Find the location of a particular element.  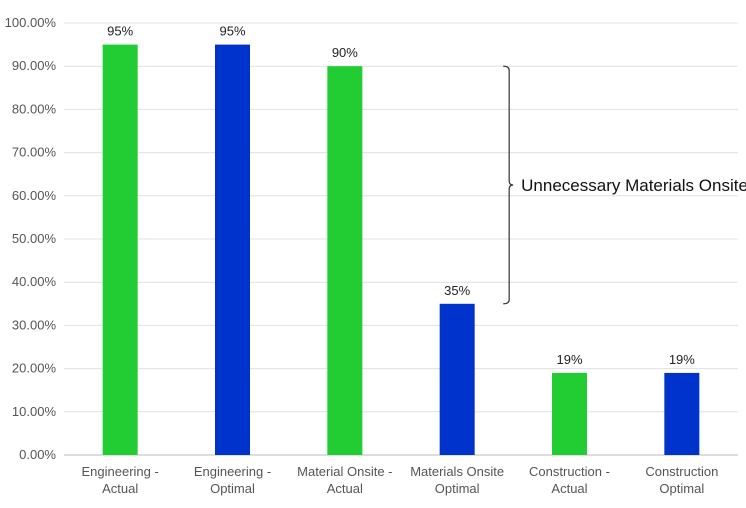

y-tick-label: 40.00% is located at coordinates (34, 281).